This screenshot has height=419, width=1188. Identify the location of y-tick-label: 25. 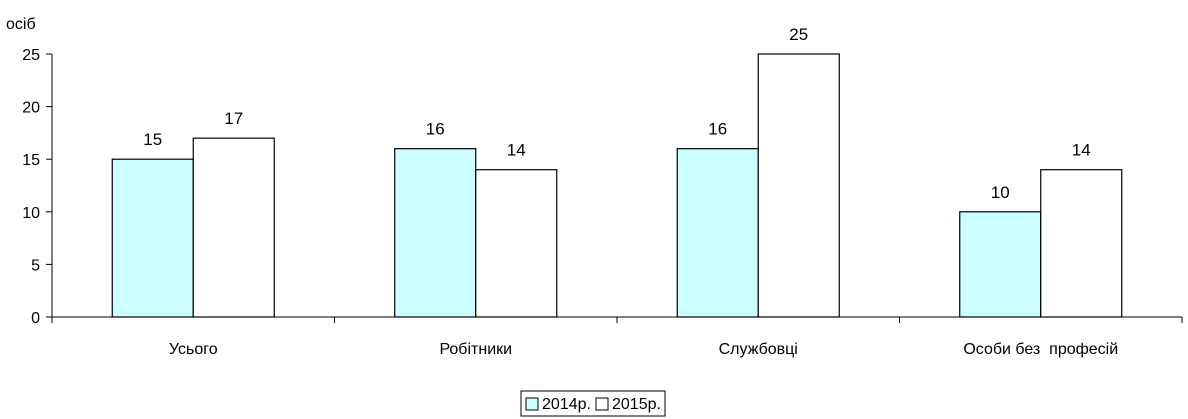
(31, 55).